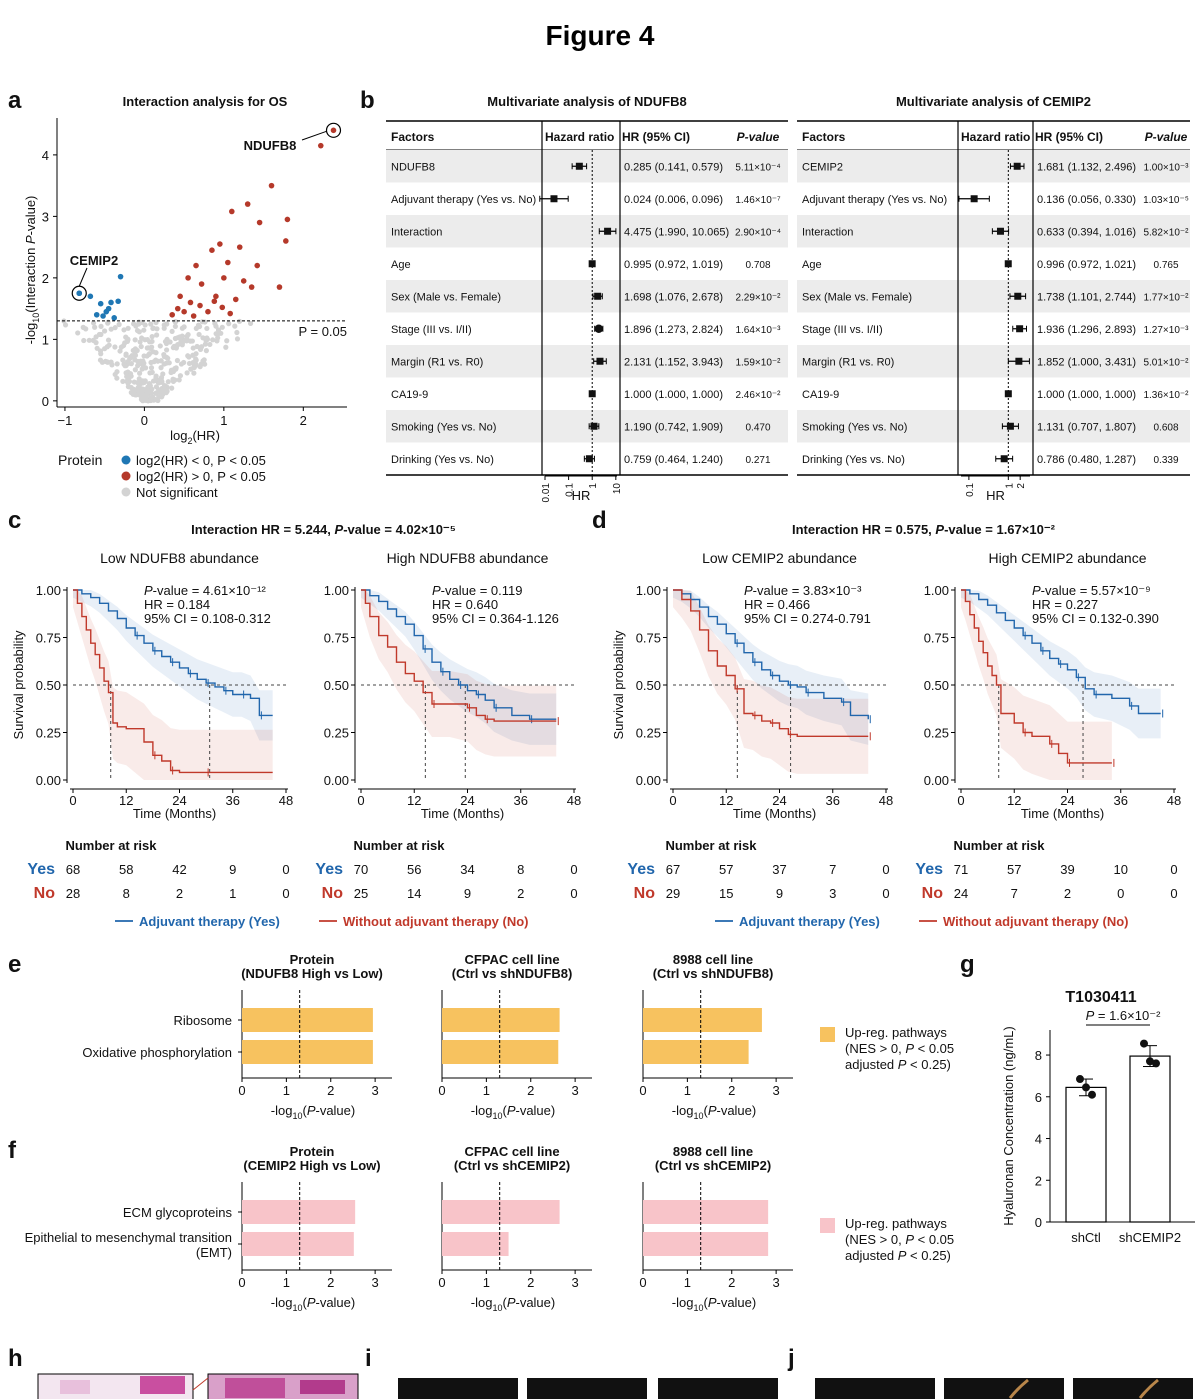 The height and width of the screenshot is (1399, 1200). Describe the element at coordinates (443, 427) in the screenshot. I see `row-factor: Smoking (Yes vs. No)` at that location.